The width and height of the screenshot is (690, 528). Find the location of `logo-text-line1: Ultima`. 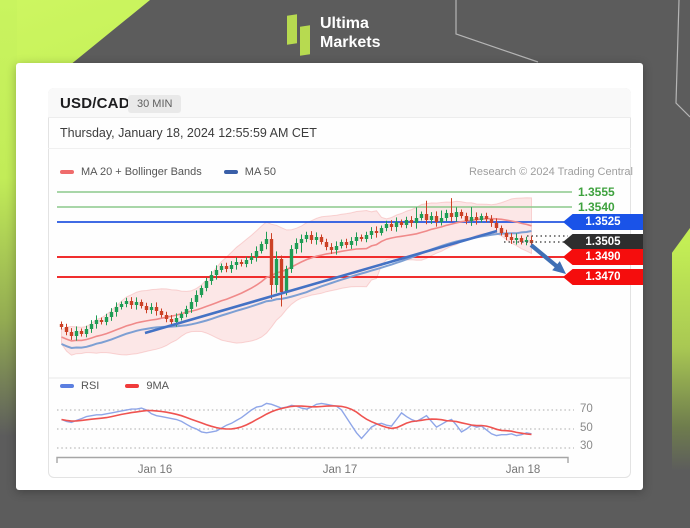

logo-text-line1: Ultima is located at coordinates (344, 23).